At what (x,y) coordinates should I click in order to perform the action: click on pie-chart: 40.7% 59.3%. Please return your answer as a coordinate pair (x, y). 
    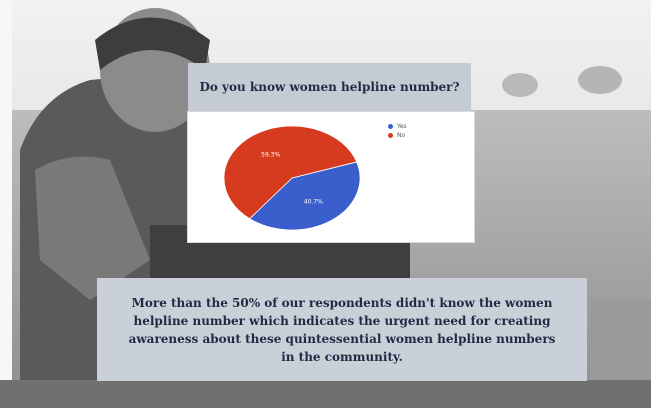
    Looking at the image, I should click on (292, 178).